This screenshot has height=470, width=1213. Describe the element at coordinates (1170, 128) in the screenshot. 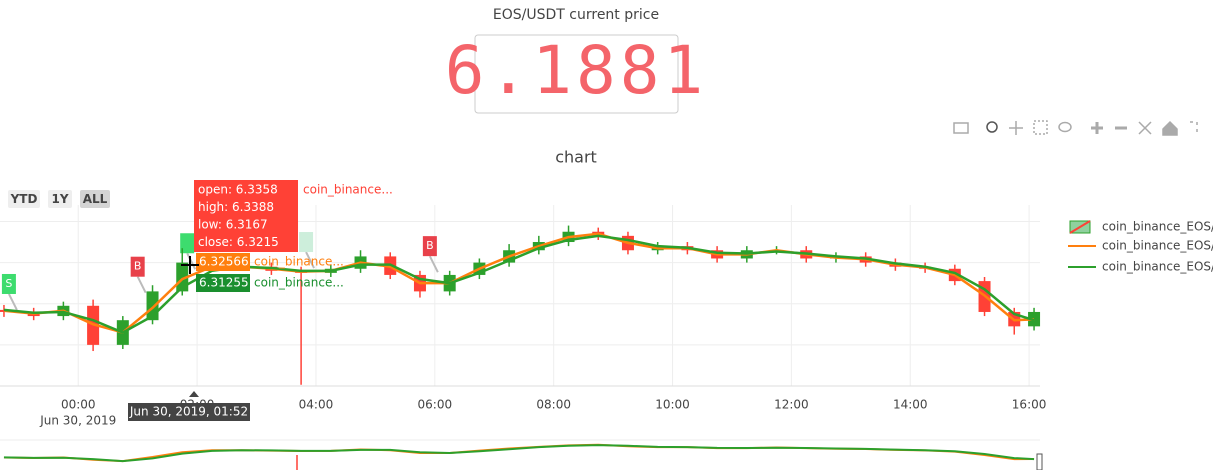

I see `home-icon` at that location.